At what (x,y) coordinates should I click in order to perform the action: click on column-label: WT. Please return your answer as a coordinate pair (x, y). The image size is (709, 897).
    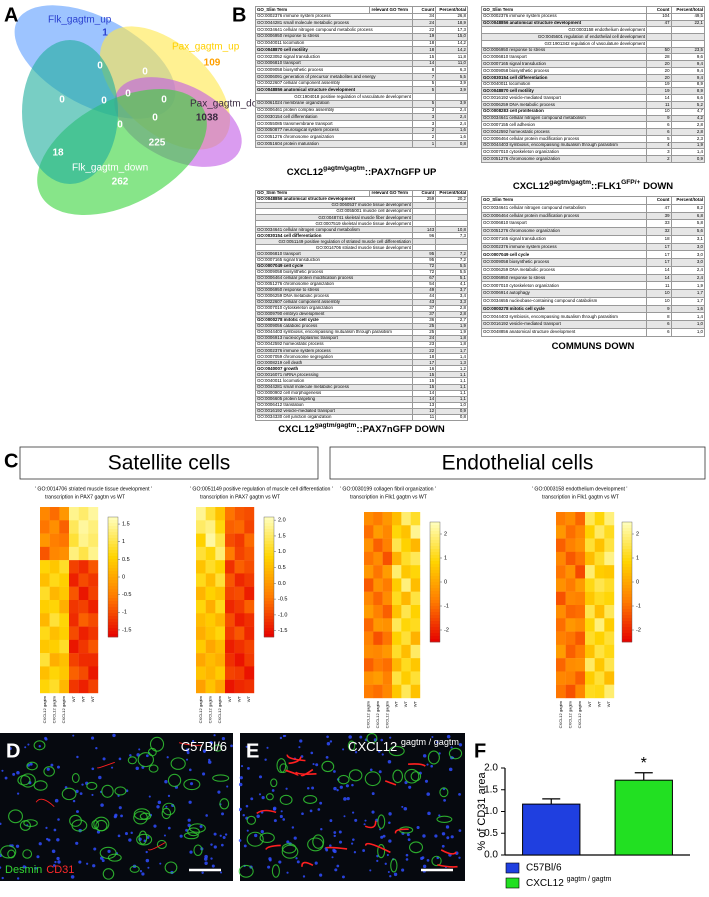
    Looking at the image, I should click on (73, 698).